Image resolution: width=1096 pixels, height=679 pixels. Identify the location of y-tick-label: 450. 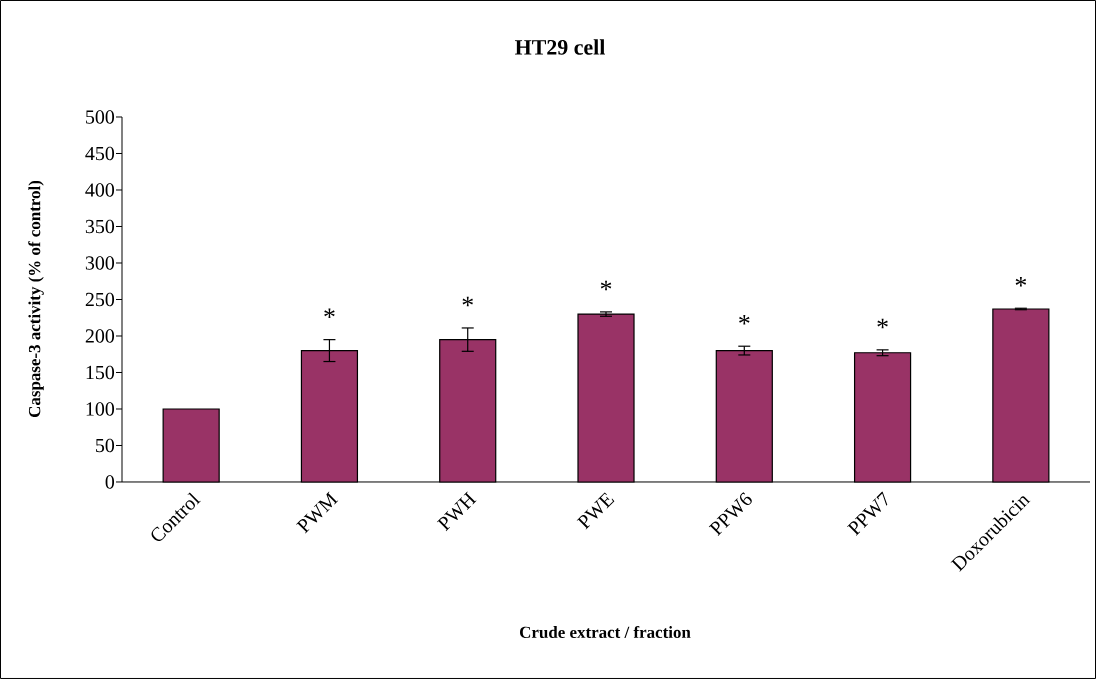
(100, 153).